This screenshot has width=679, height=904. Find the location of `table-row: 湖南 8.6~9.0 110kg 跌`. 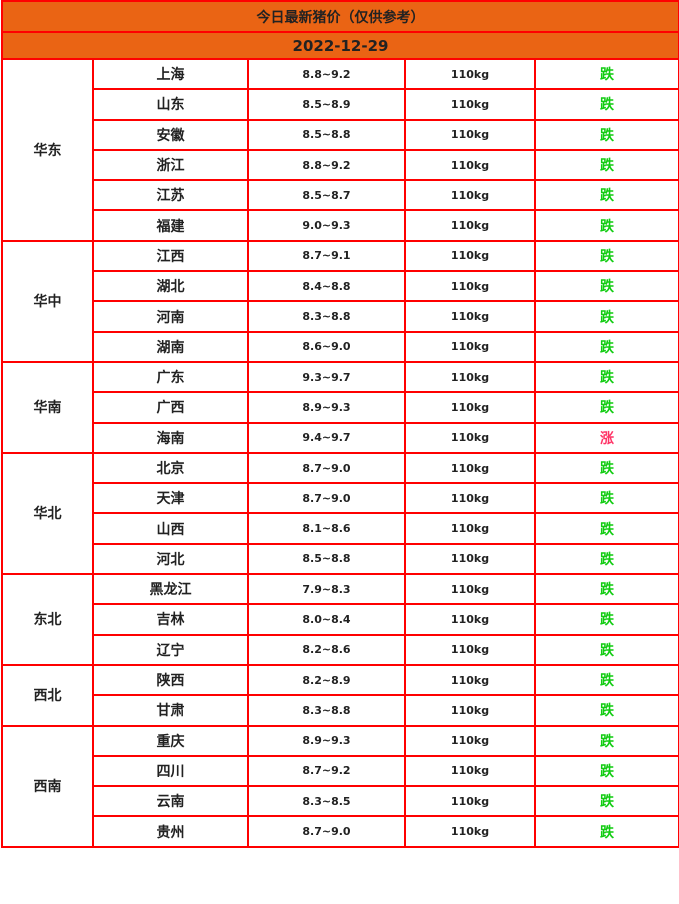

table-row: 湖南 8.6~9.0 110kg 跌 is located at coordinates (340, 346).